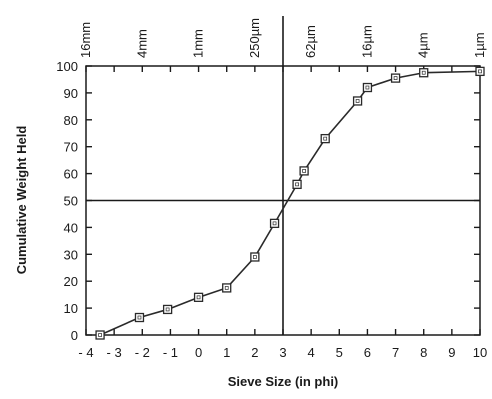  I want to click on y-tick-label: 80, so click(71, 120).